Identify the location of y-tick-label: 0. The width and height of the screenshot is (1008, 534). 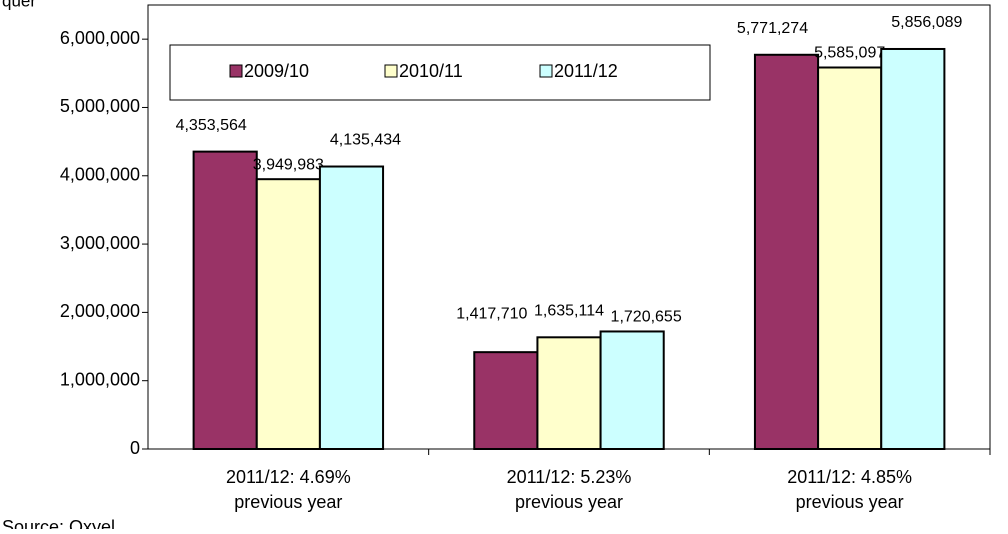
(135, 448).